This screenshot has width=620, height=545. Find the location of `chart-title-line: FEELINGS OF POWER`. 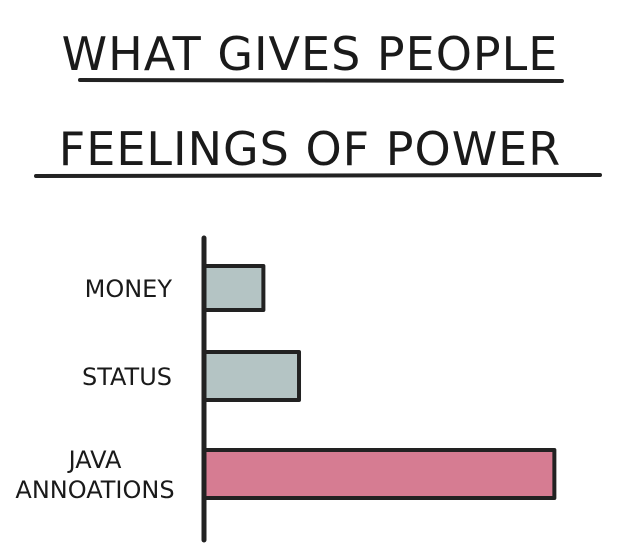

chart-title-line: FEELINGS OF POWER is located at coordinates (310, 149).